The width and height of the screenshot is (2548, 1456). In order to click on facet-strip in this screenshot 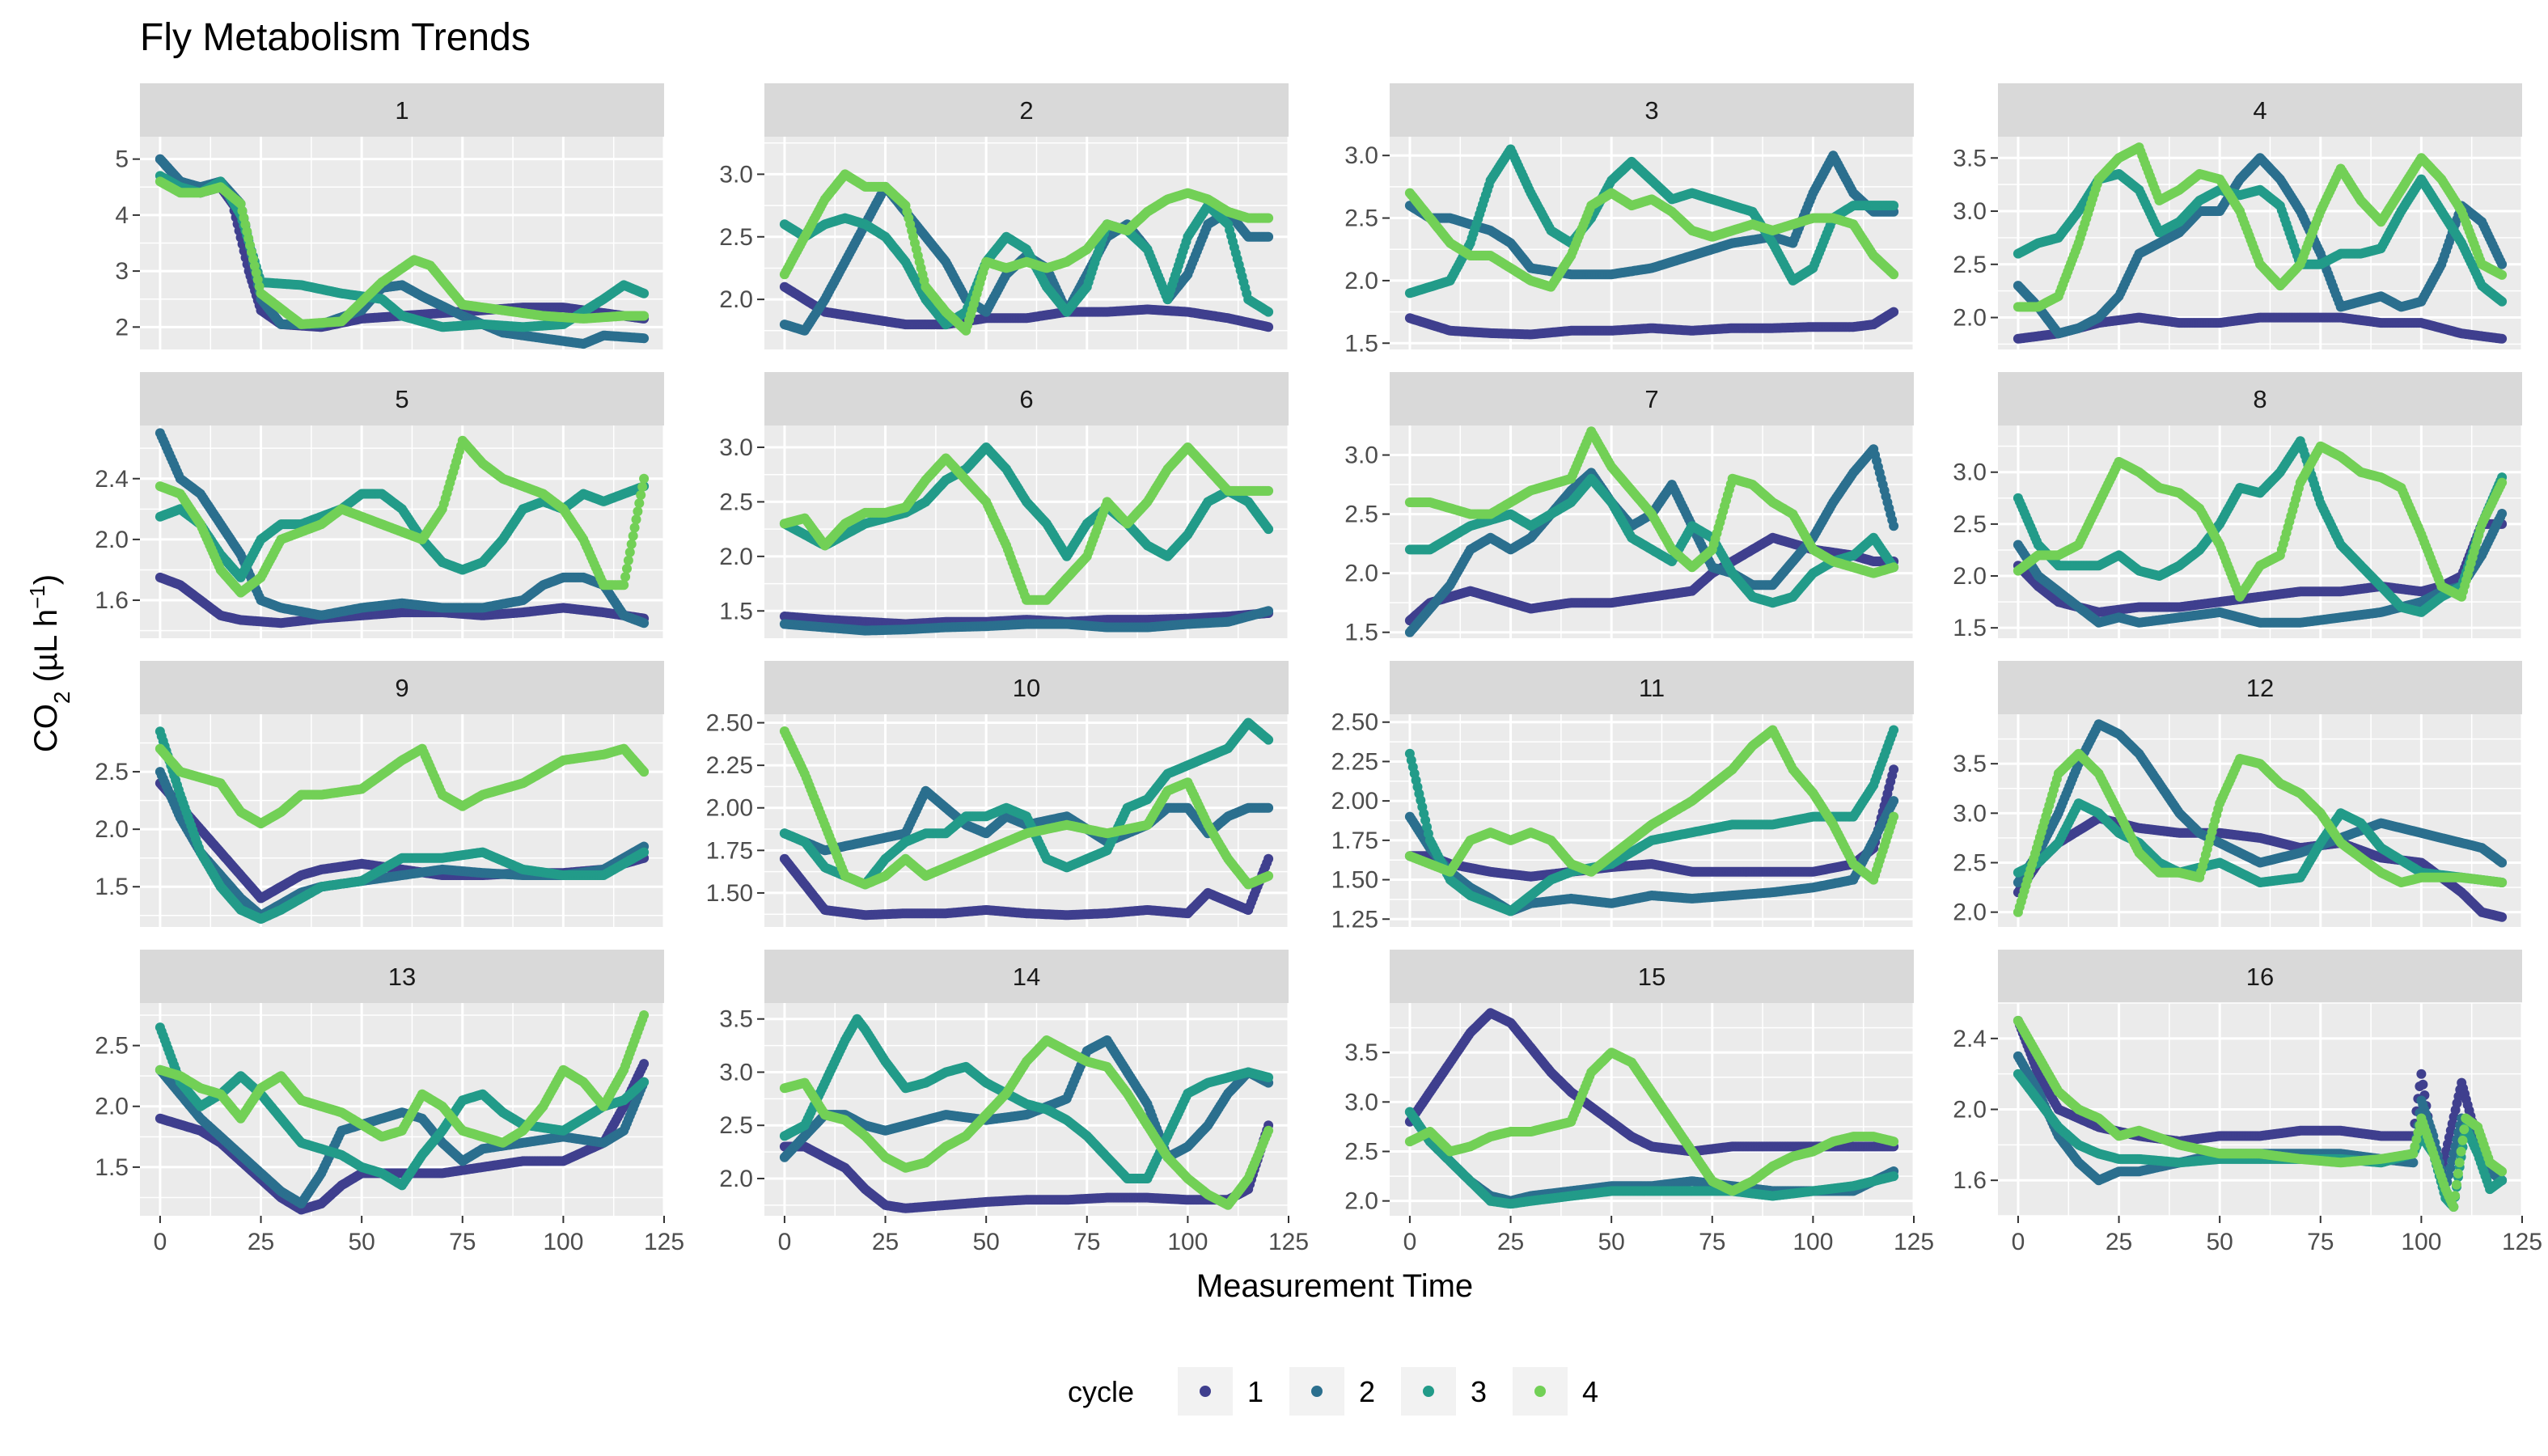, I will do `click(402, 110)`.